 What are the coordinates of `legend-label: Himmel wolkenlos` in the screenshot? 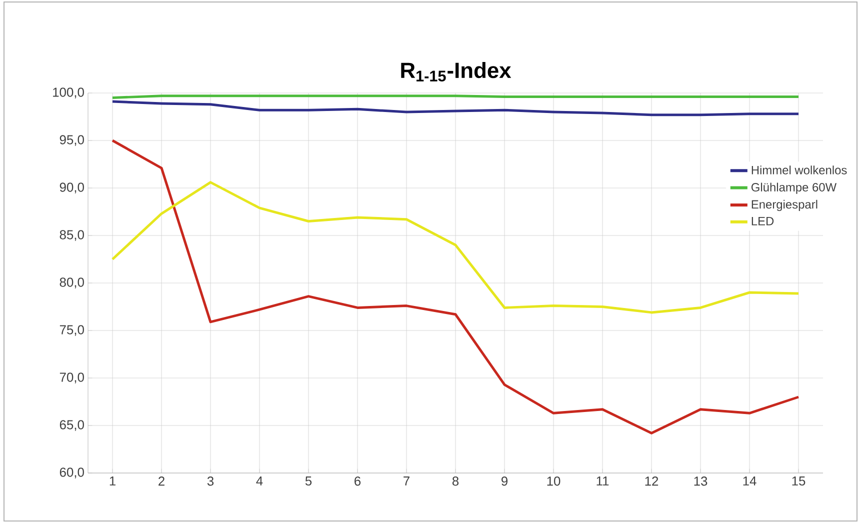 It's located at (799, 170).